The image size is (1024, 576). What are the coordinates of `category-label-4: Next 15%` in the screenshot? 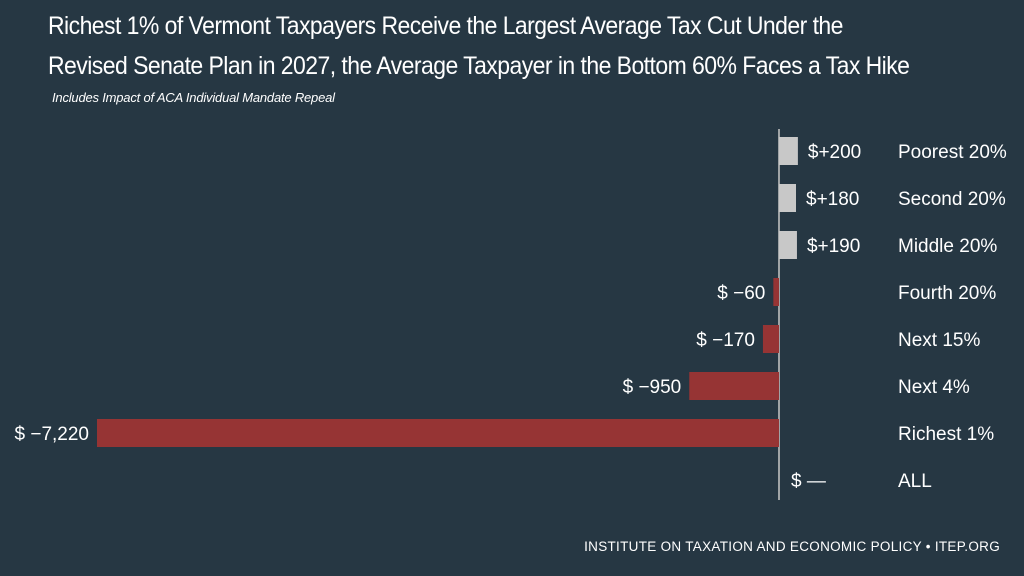 It's located at (939, 340).